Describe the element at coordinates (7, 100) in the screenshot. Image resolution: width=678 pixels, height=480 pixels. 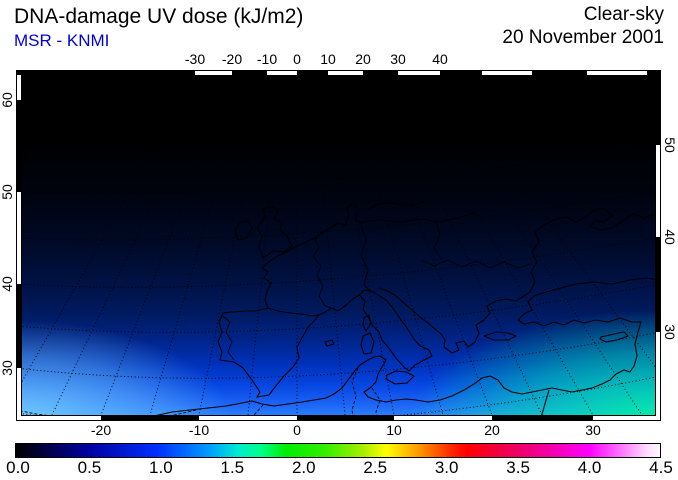
I see `left-axis-label: 60` at that location.